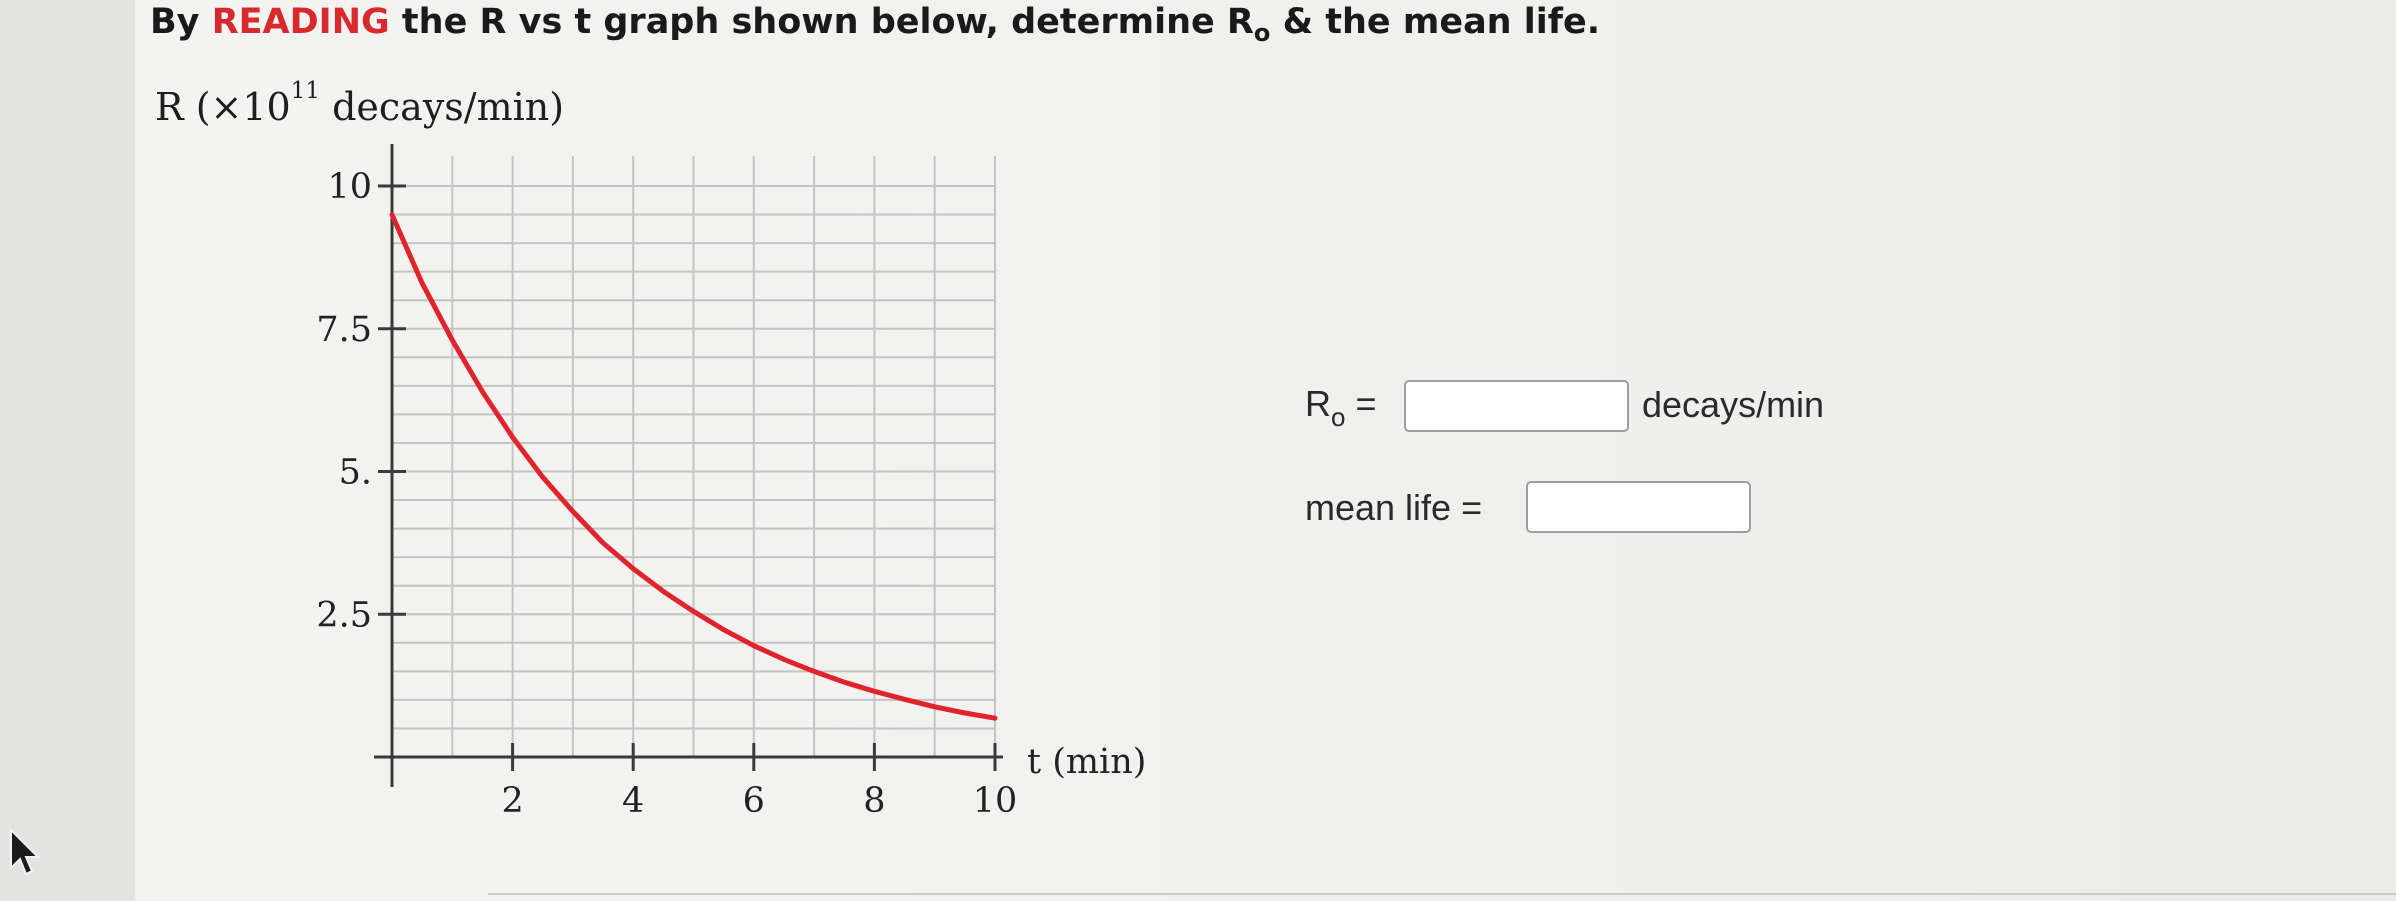  What do you see at coordinates (67, 450) in the screenshot?
I see `left-margin` at bounding box center [67, 450].